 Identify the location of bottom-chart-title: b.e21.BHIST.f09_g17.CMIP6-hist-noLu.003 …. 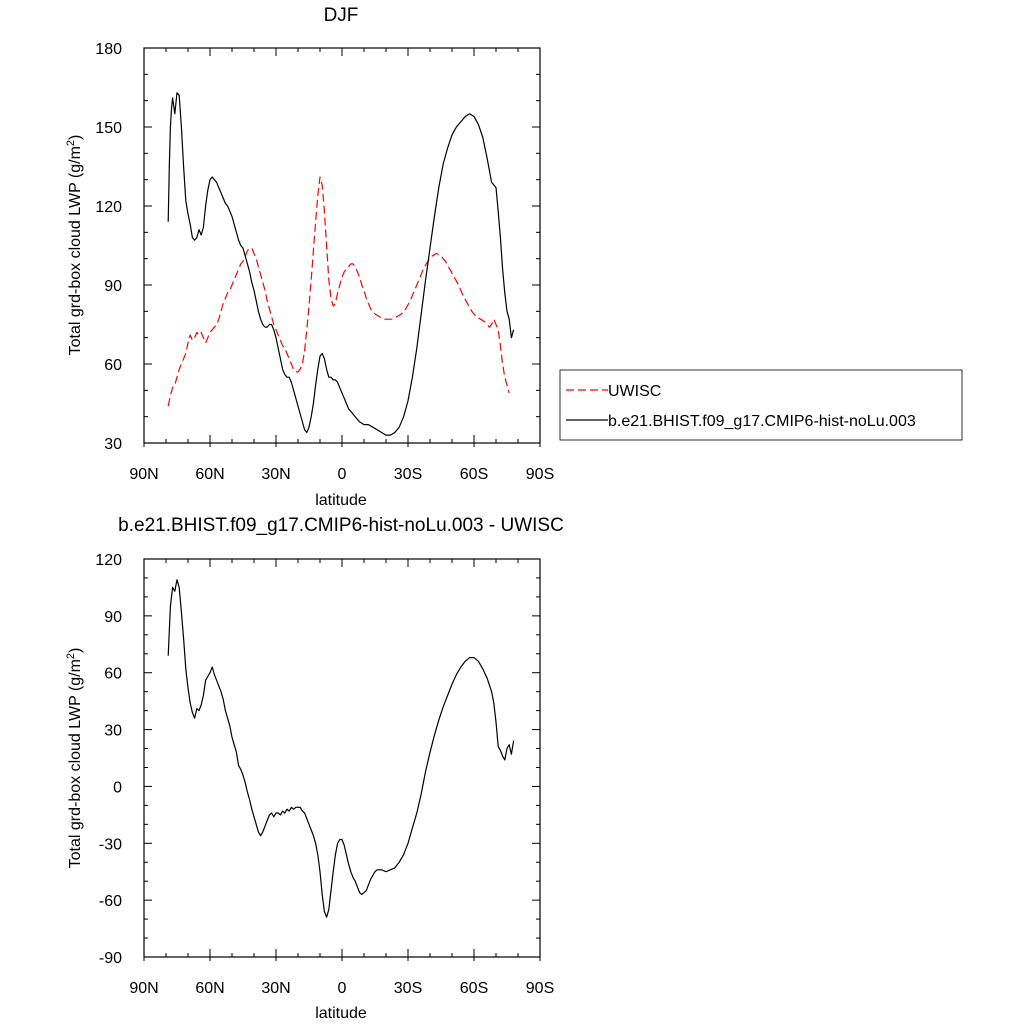
(341, 525).